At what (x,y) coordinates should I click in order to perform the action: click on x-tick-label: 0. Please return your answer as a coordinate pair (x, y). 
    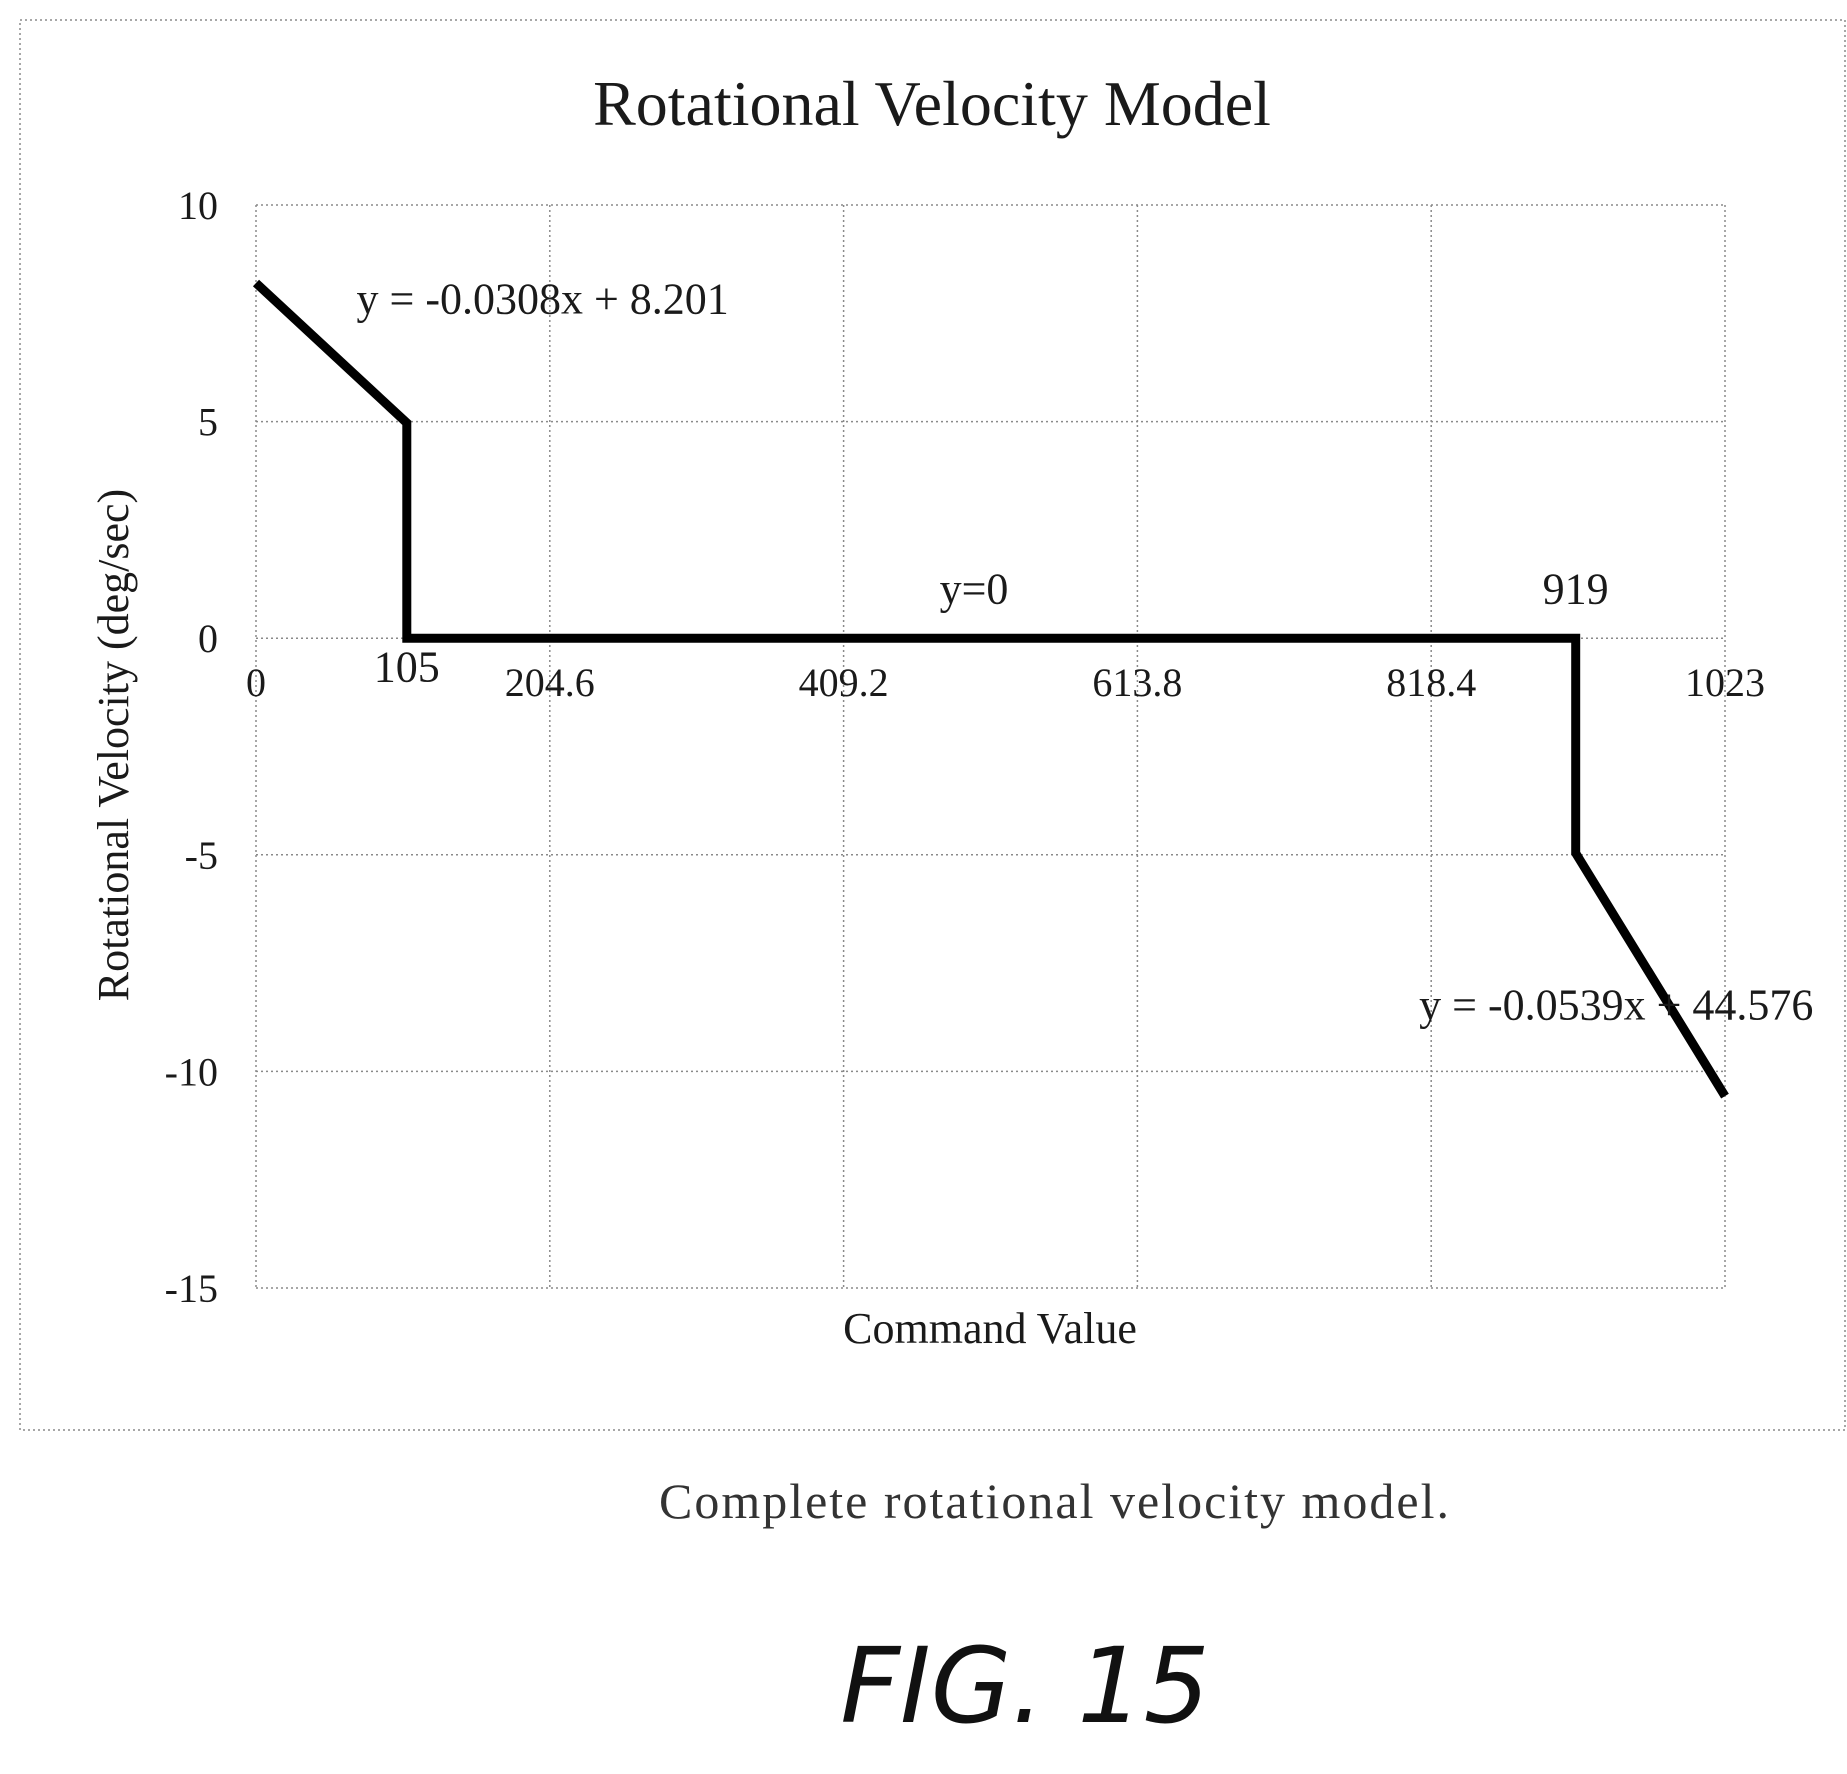
    Looking at the image, I should click on (256, 682).